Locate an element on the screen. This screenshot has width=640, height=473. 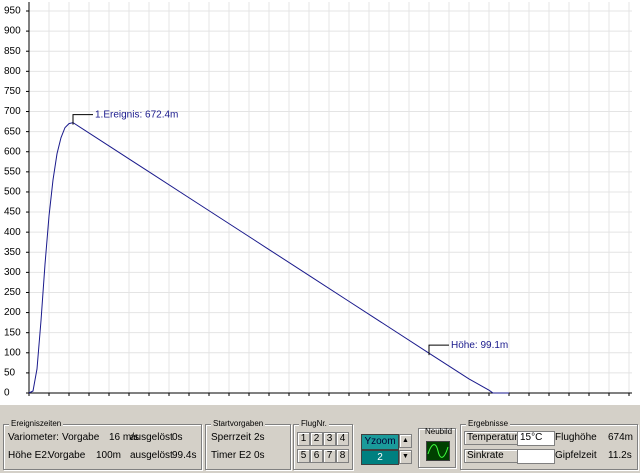
label: Sinkrate is located at coordinates (491, 456).